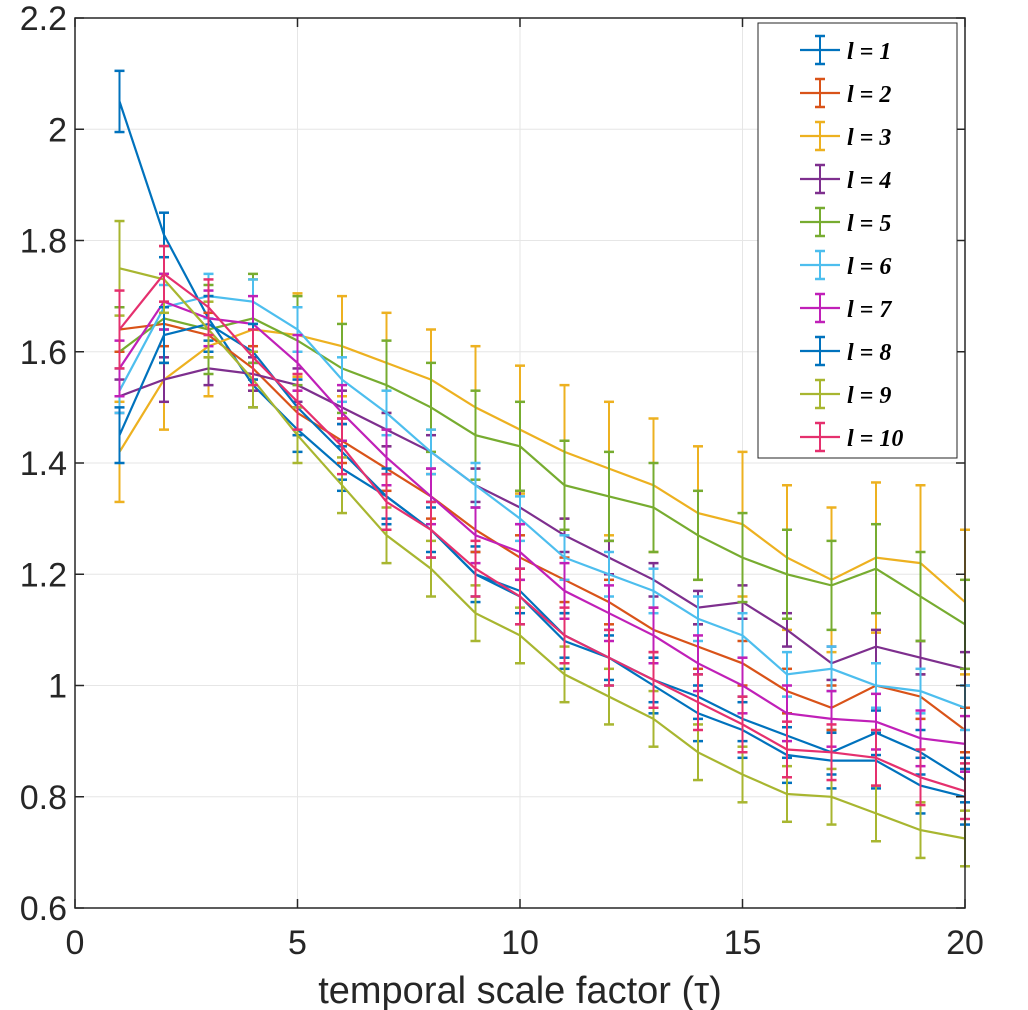 The width and height of the screenshot is (1028, 1010). I want to click on legend-label: l = 4, so click(869, 181).